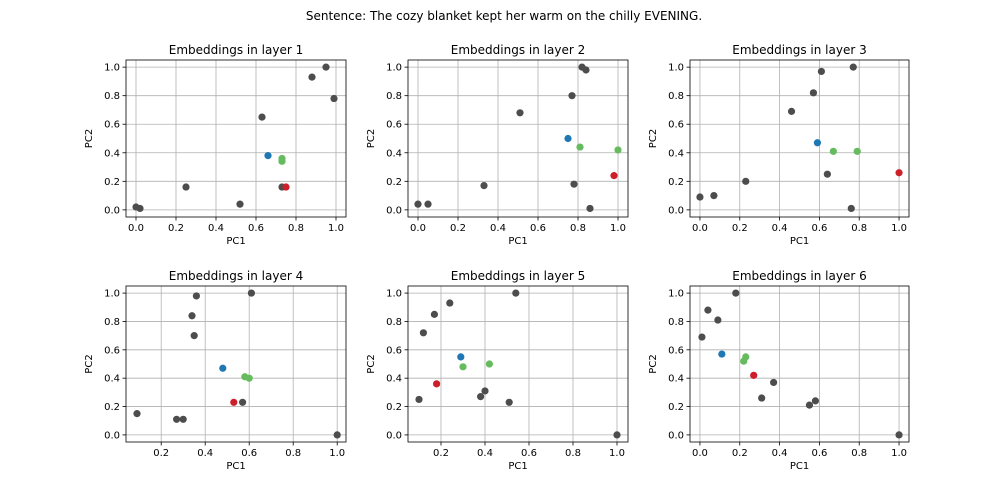 Image resolution: width=1008 pixels, height=504 pixels. What do you see at coordinates (799, 276) in the screenshot?
I see `subplot-title: Embeddings in layer 6` at bounding box center [799, 276].